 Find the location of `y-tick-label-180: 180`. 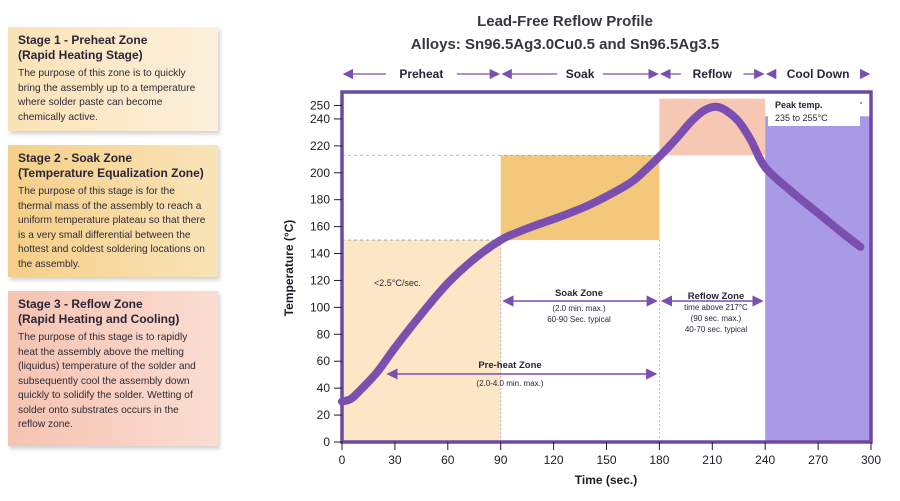

y-tick-label-180: 180 is located at coordinates (320, 200).